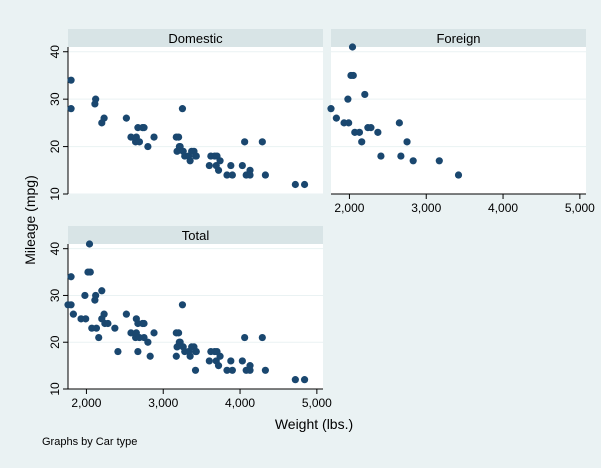 Image resolution: width=601 pixels, height=468 pixels. Describe the element at coordinates (30, 219) in the screenshot. I see `y-axis-label: Mileage (mpg)` at that location.